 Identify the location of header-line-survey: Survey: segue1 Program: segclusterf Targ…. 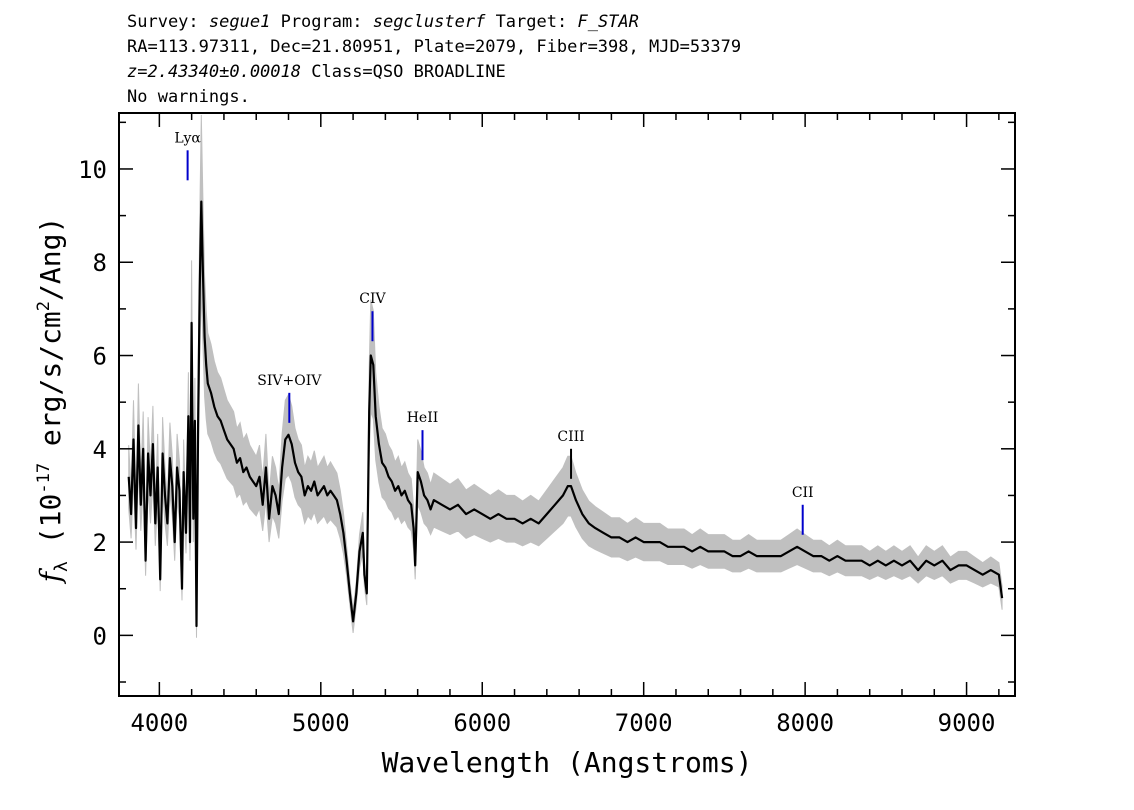
(434, 22).